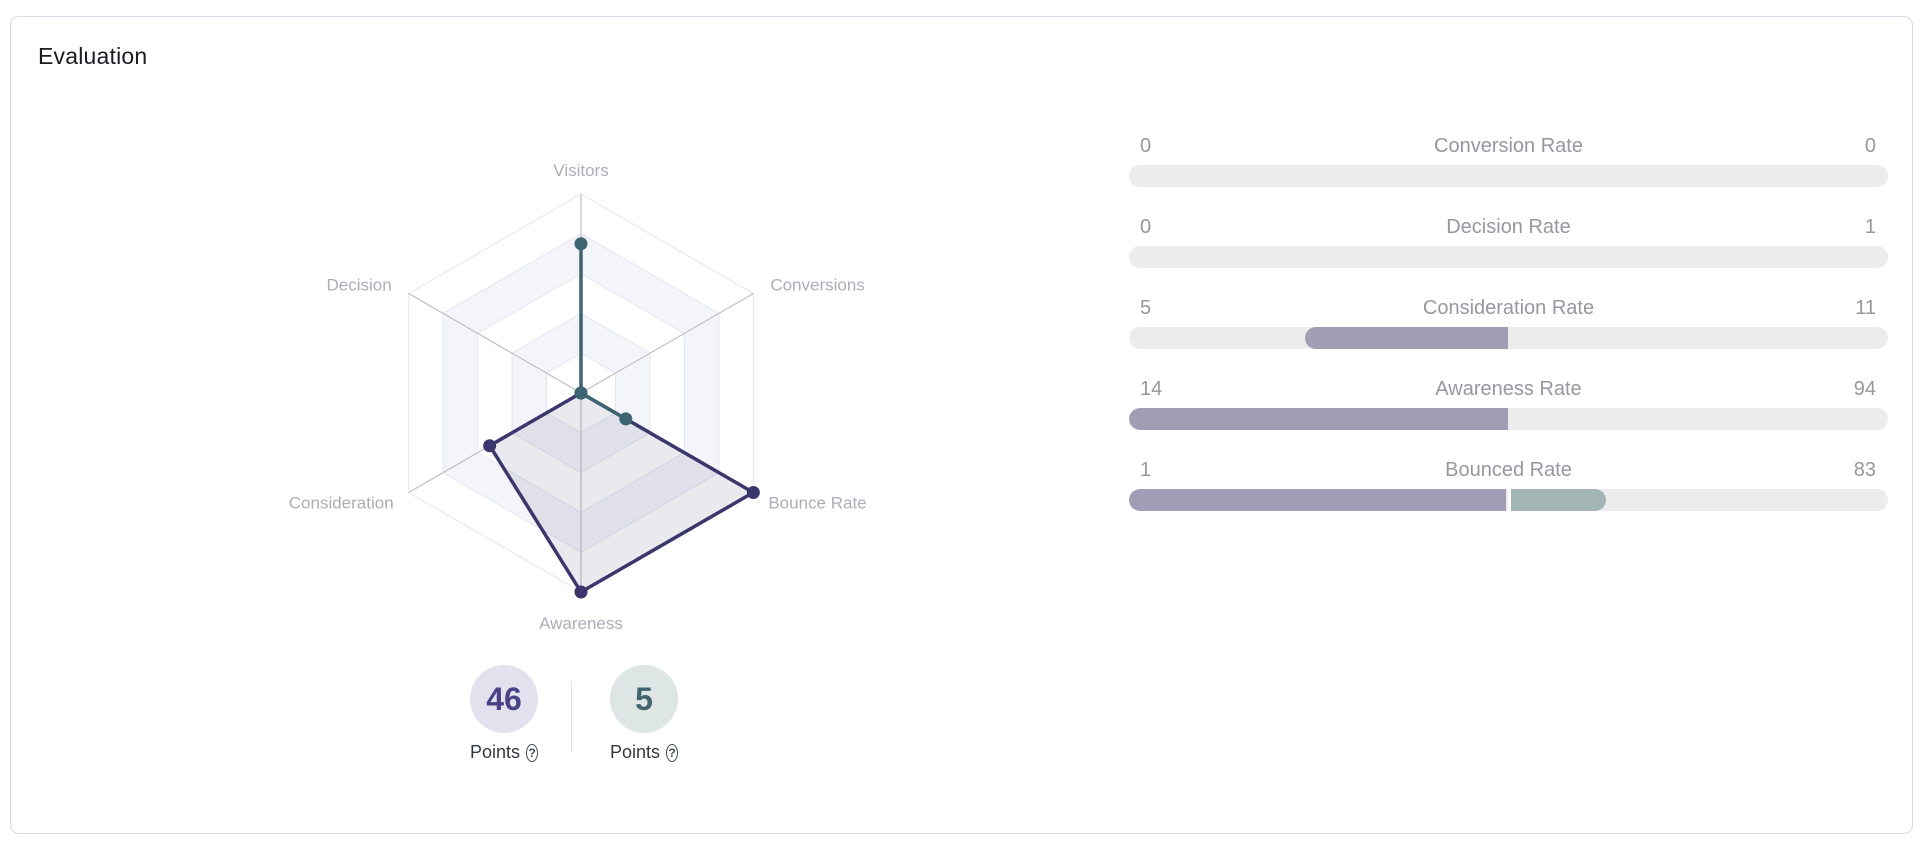 The height and width of the screenshot is (854, 1926). I want to click on rate-row: 5 Consideration Rate 11, so click(1508, 323).